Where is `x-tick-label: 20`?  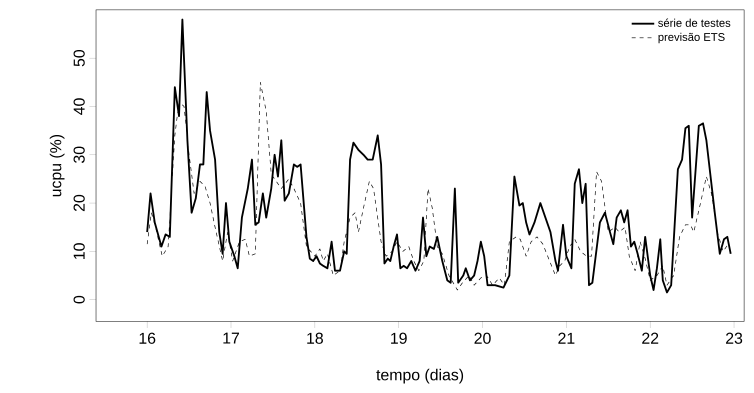
x-tick-label: 20 is located at coordinates (482, 338).